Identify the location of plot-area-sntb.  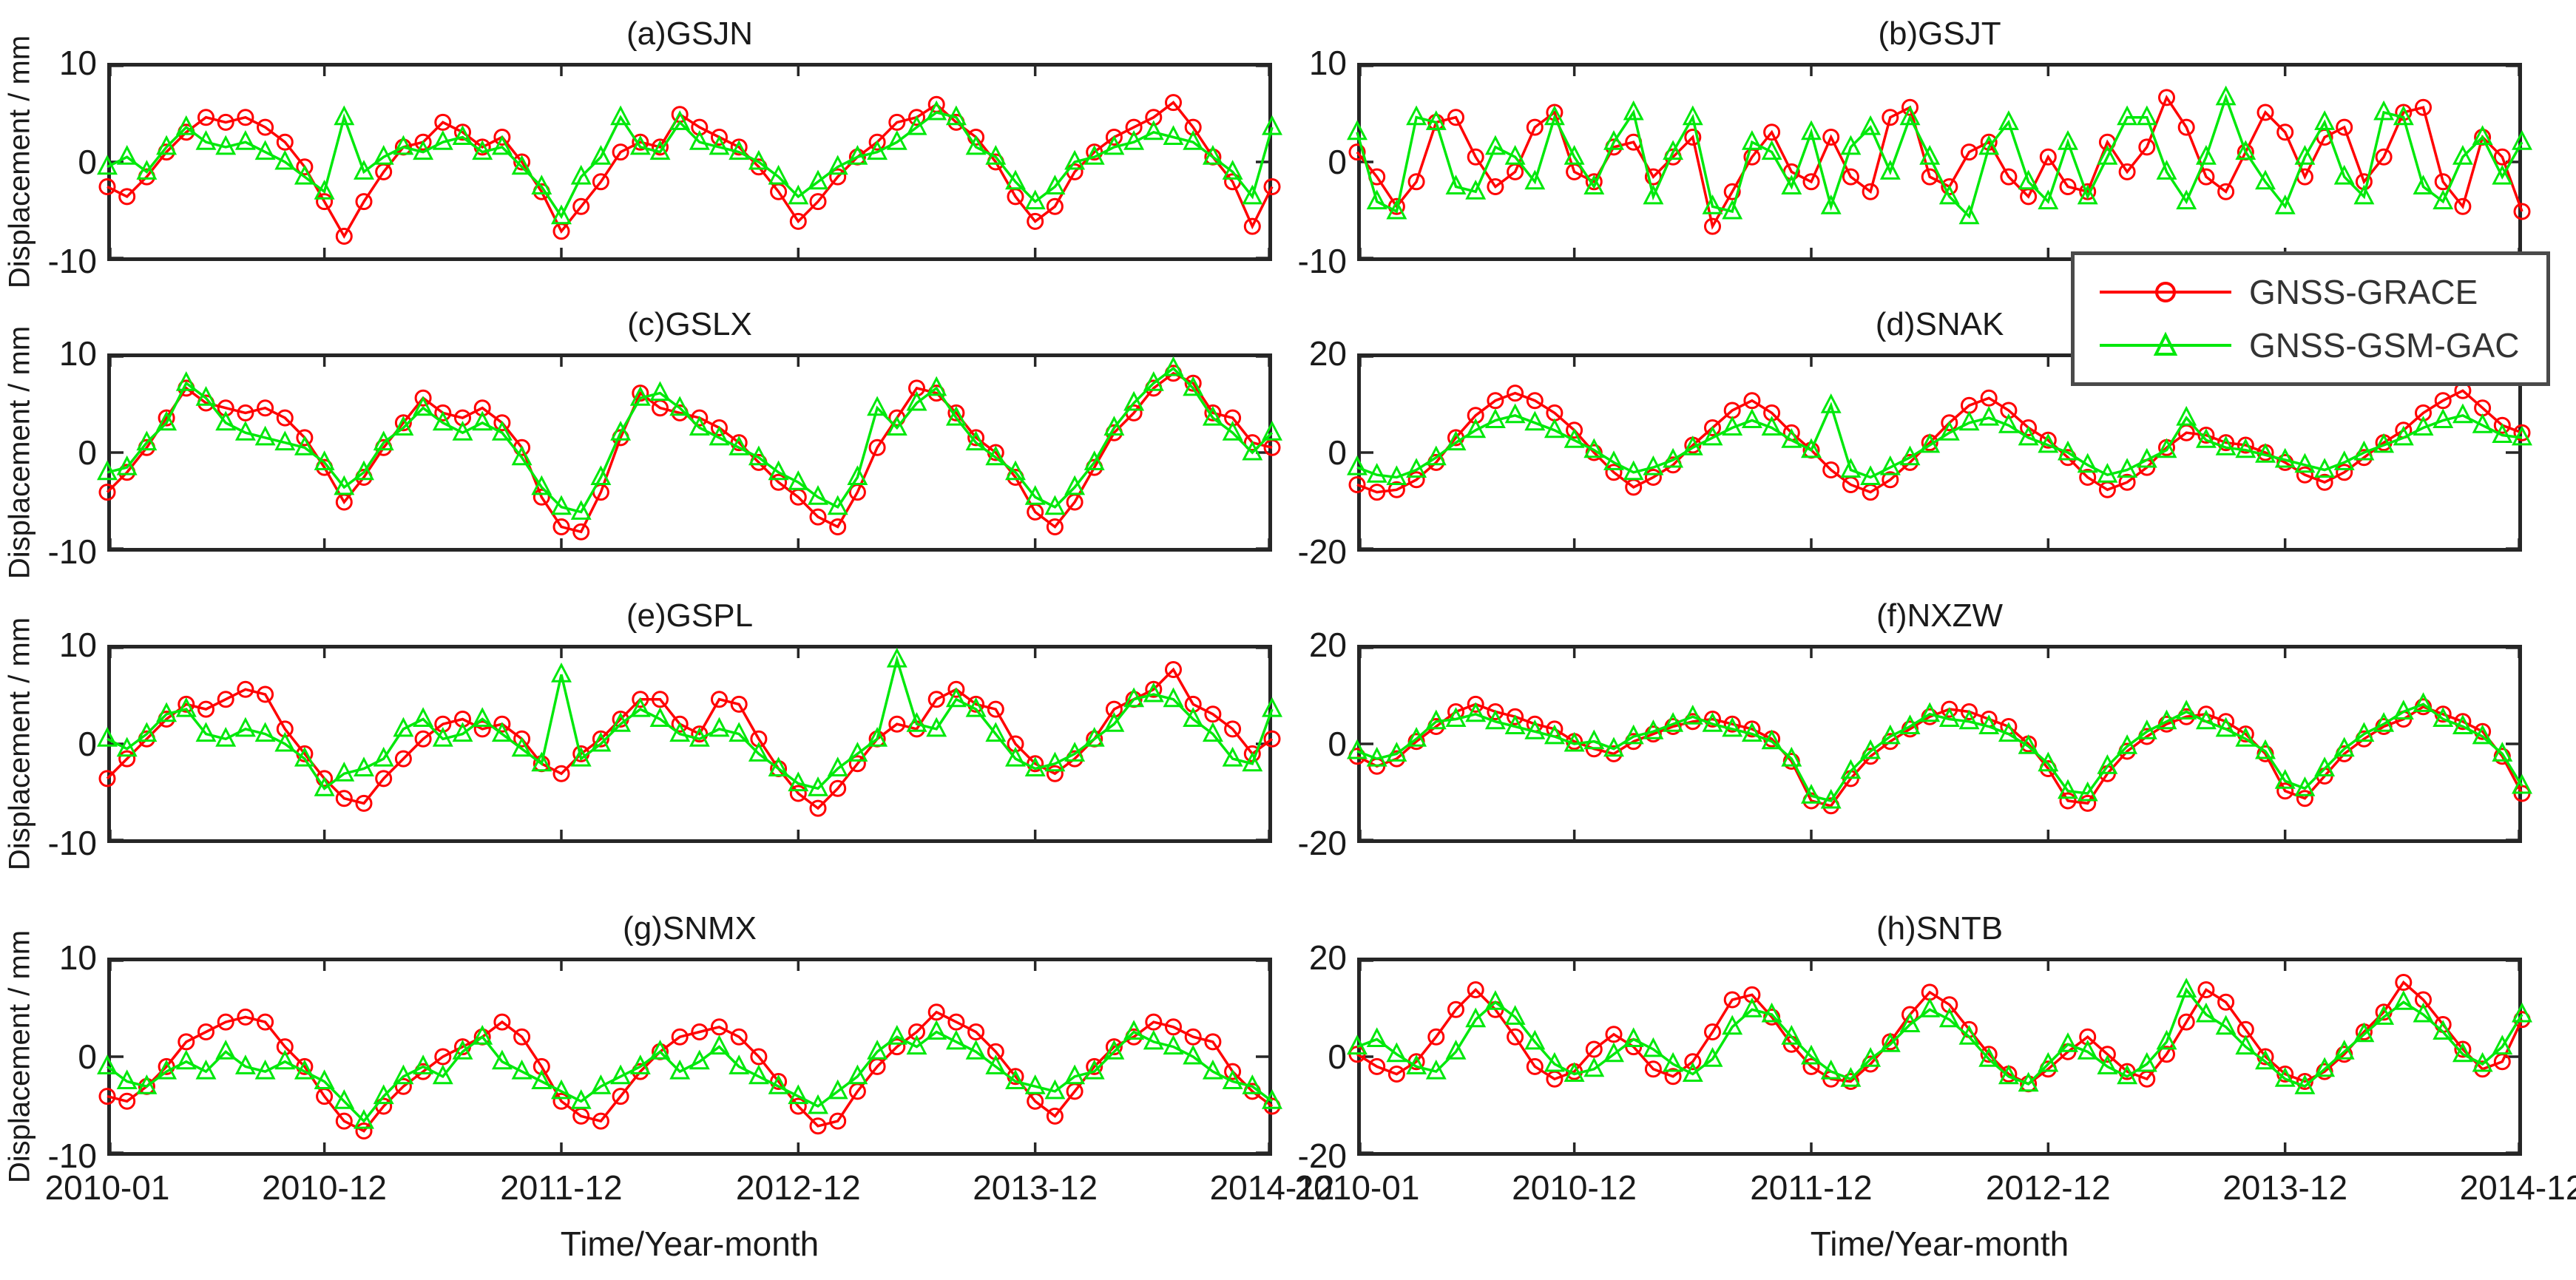
(1939, 1057).